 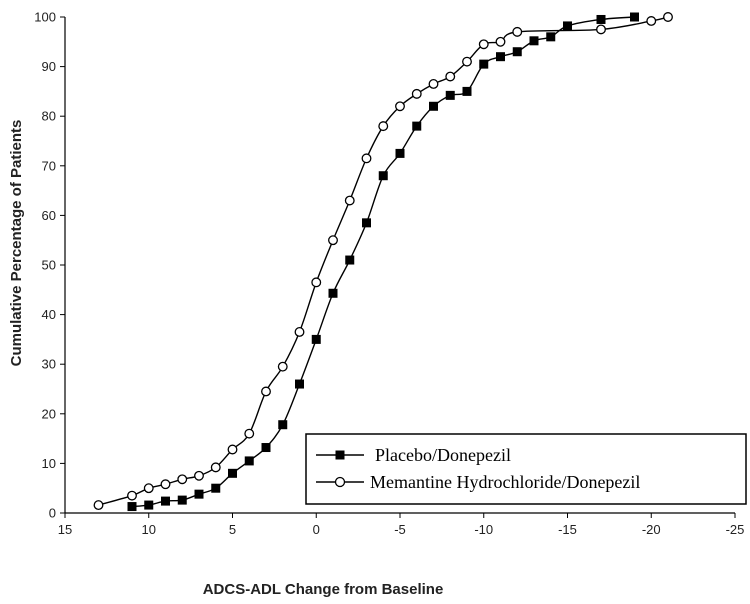 What do you see at coordinates (65, 529) in the screenshot?
I see `x-tick-label: 15` at bounding box center [65, 529].